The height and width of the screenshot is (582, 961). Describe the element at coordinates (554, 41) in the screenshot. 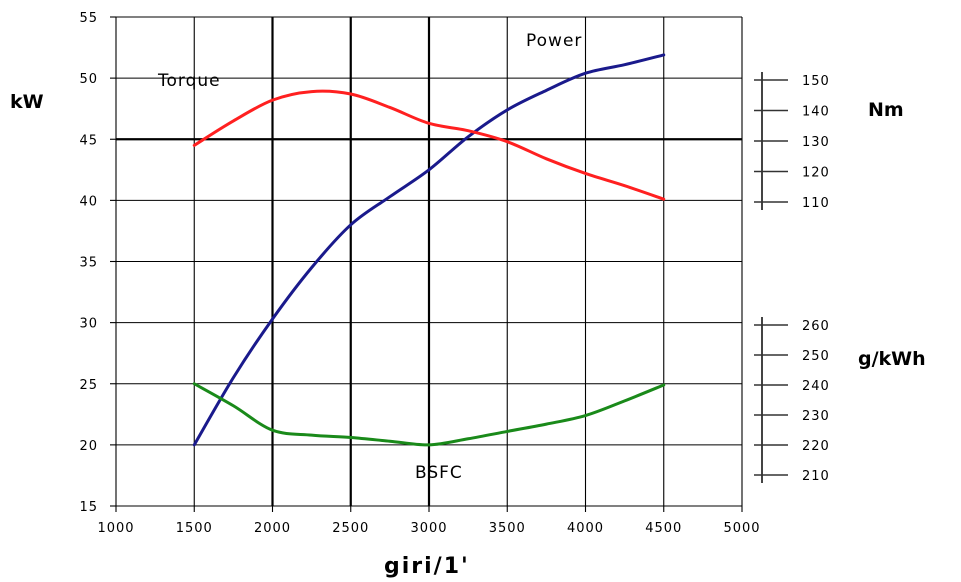

I see `power-annotation: Power` at that location.